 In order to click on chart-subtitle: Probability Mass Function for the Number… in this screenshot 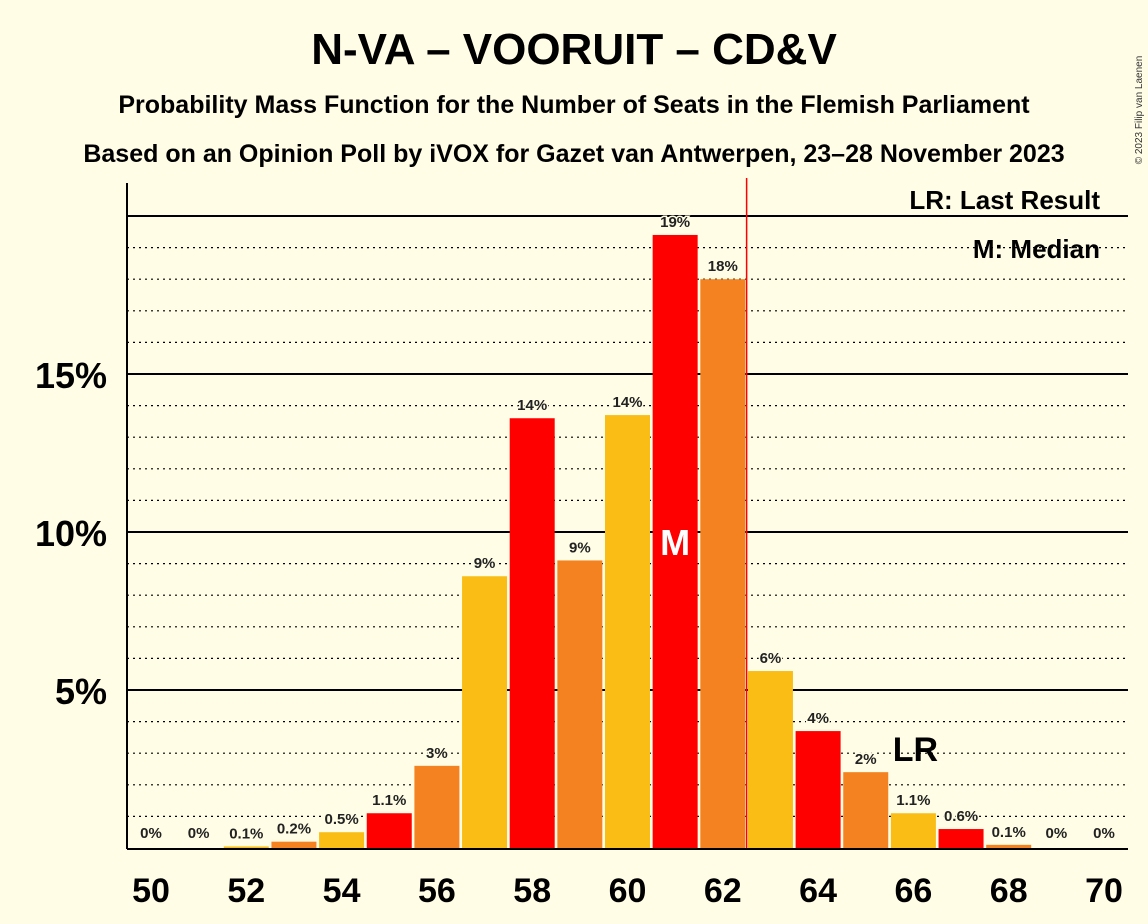, I will do `click(574, 105)`.